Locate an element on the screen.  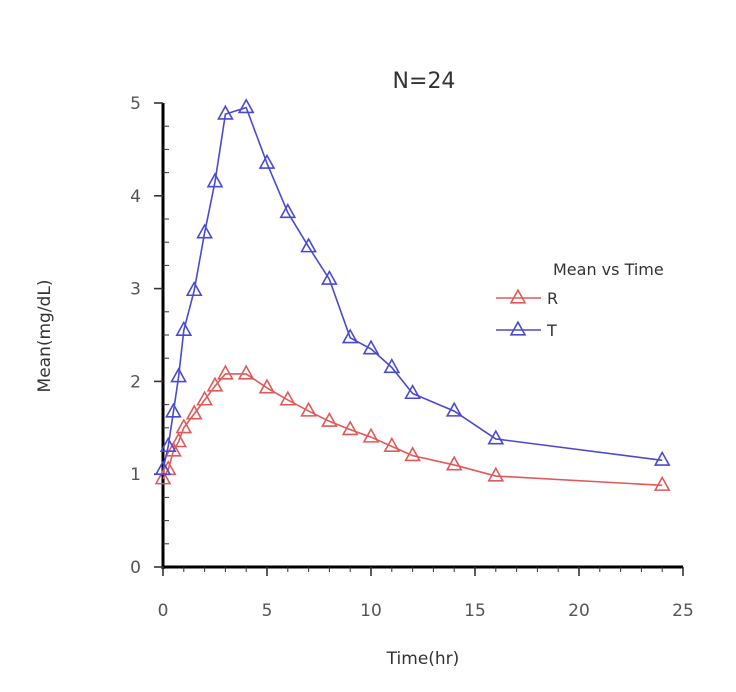
series-line-R is located at coordinates (412, 430).